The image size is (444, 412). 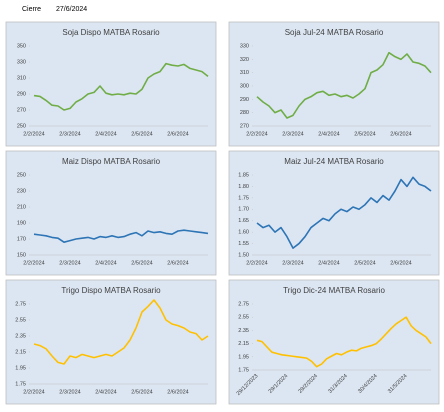 What do you see at coordinates (21, 207) in the screenshot?
I see `y-tick-label: 210` at bounding box center [21, 207].